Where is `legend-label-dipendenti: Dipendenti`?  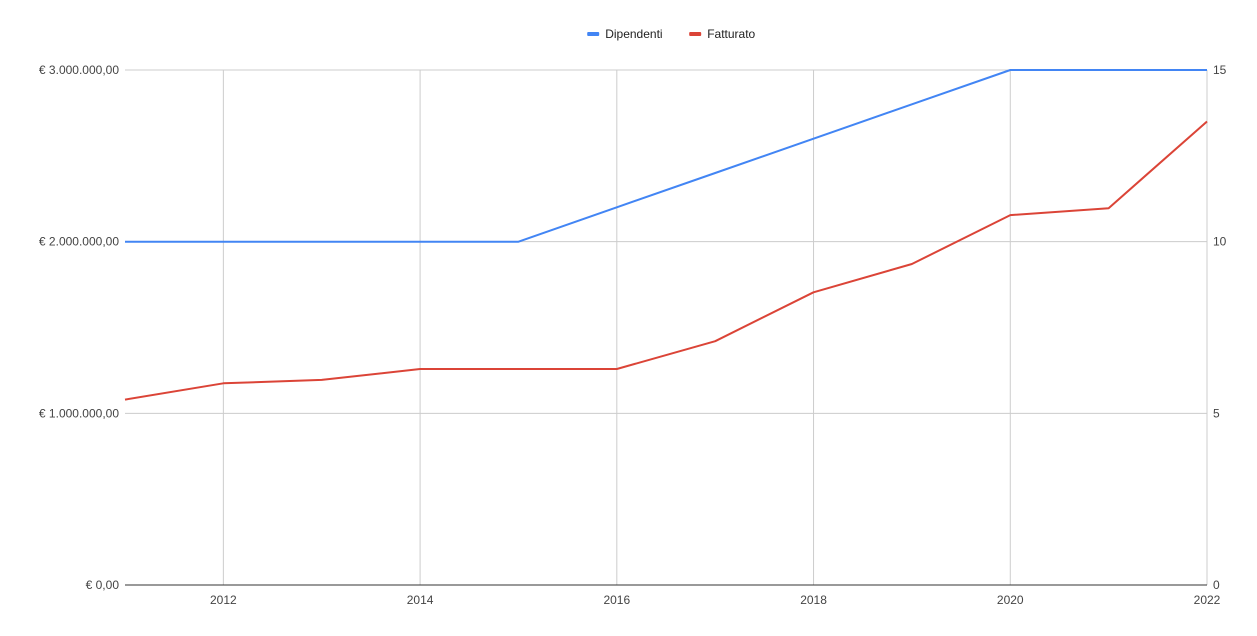
legend-label-dipendenti: Dipendenti is located at coordinates (633, 34).